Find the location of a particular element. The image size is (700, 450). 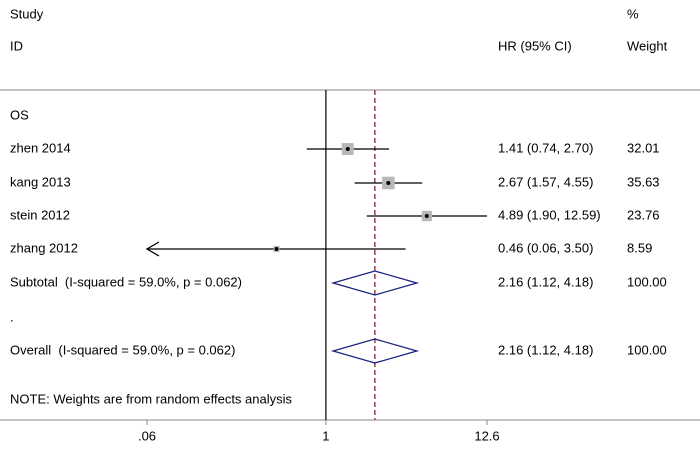

header-effect: HR (95% CI) is located at coordinates (535, 45).